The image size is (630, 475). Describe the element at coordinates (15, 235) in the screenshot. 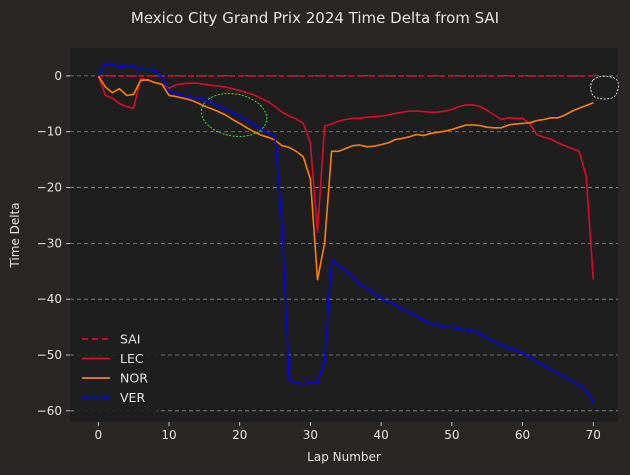

I see `y-axis-label: Time Delta` at that location.